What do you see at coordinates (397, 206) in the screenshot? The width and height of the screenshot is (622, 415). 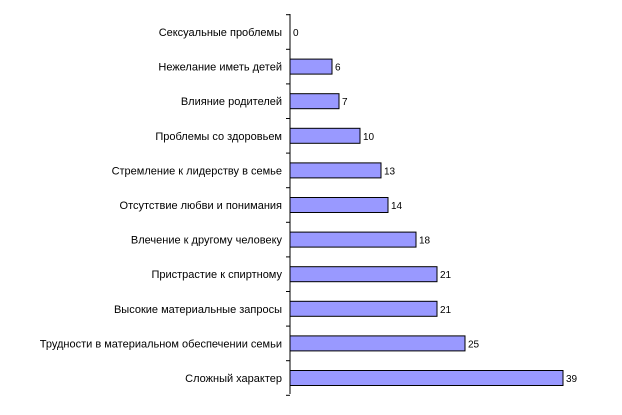 I see `value-label: 14` at bounding box center [397, 206].